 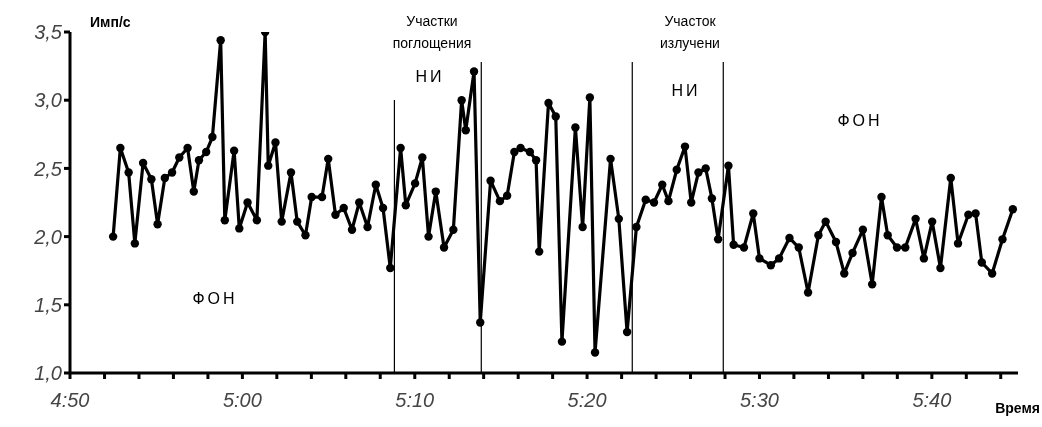 I want to click on y-tick-label: 1,5, so click(x=48, y=304).